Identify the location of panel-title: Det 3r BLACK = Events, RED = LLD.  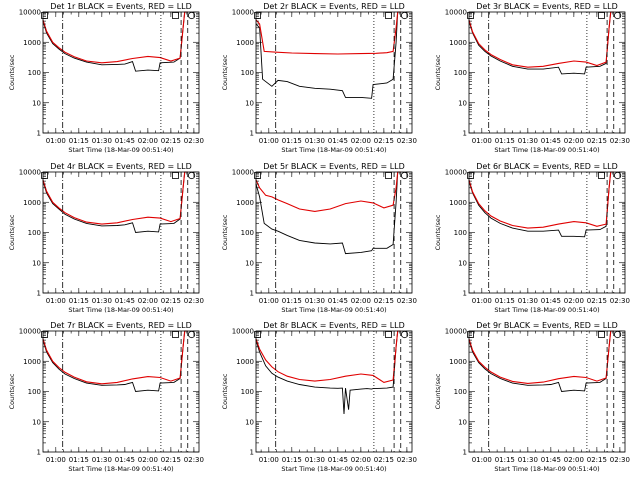
(547, 6).